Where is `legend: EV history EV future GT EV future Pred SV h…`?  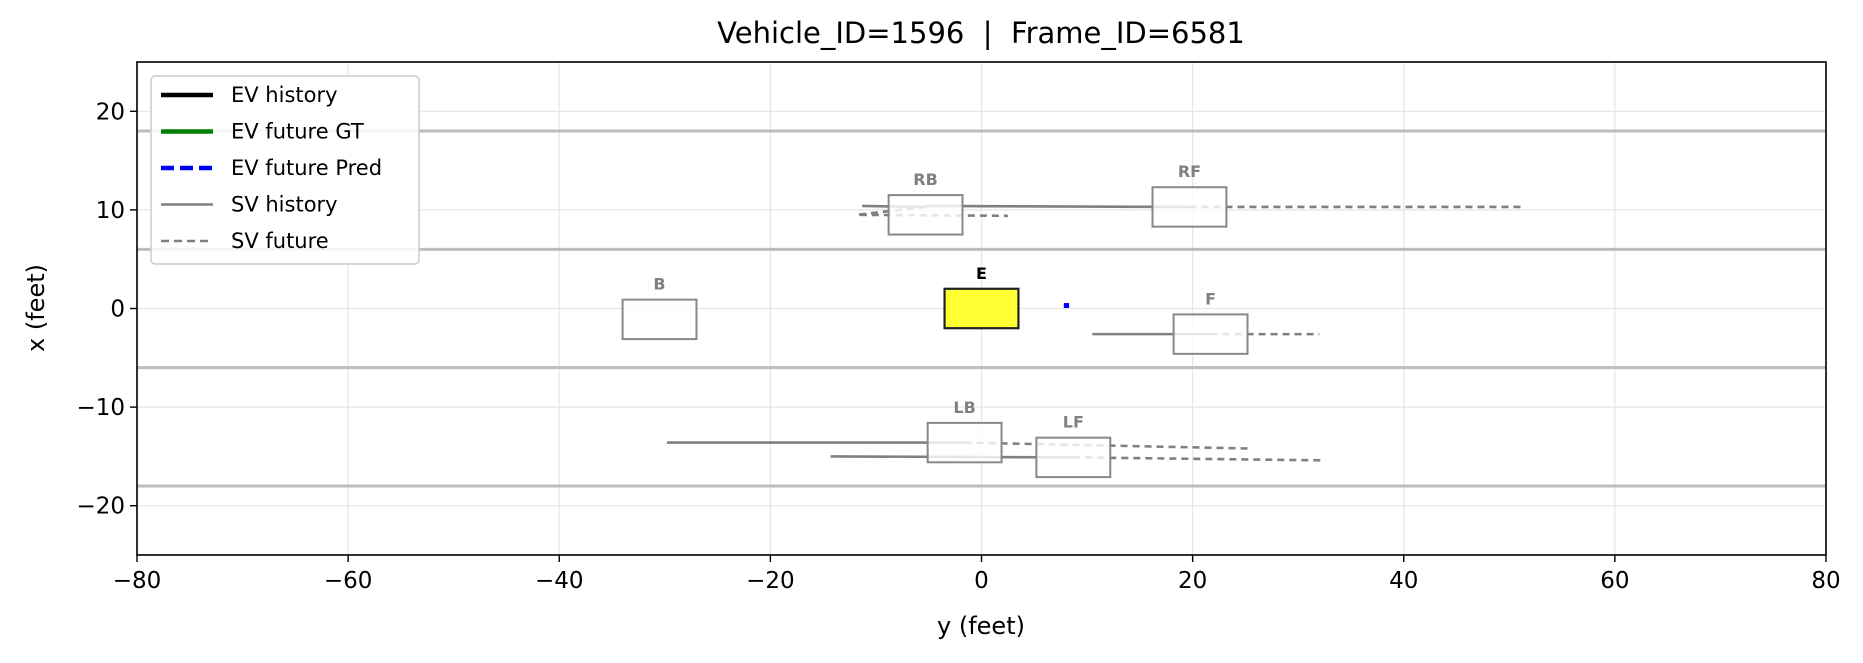
legend: EV history EV future GT EV future Pred SV h… is located at coordinates (285, 170).